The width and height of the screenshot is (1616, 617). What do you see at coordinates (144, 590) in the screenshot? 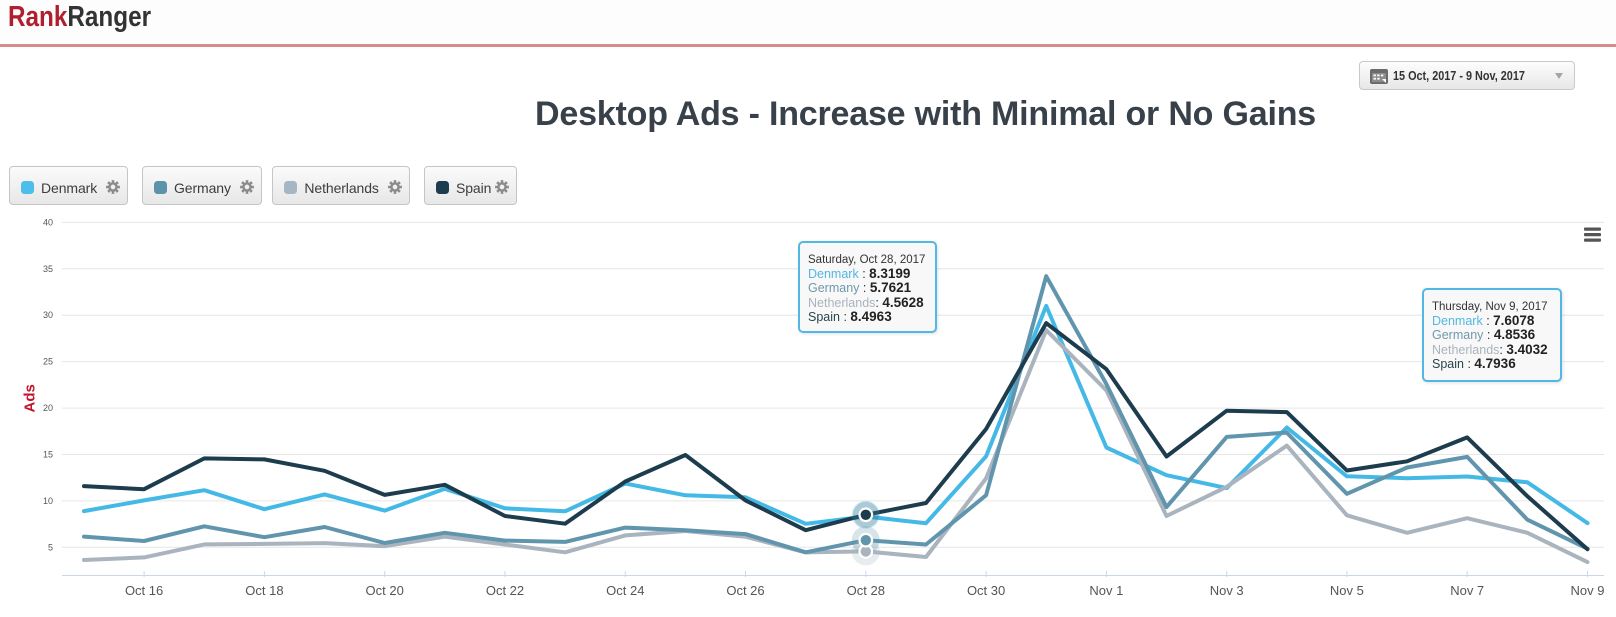
I see `svg-text: Oct 16` at bounding box center [144, 590].